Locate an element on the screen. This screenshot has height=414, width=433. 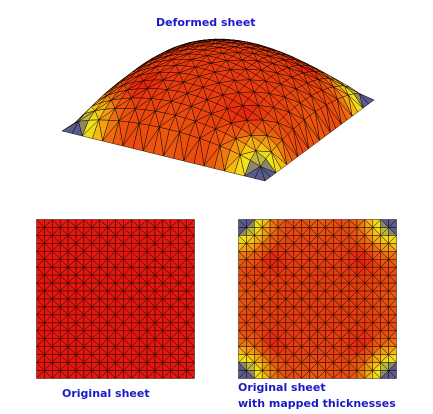
mapped-sheet-caption-line1: Original sheet is located at coordinates (282, 387).